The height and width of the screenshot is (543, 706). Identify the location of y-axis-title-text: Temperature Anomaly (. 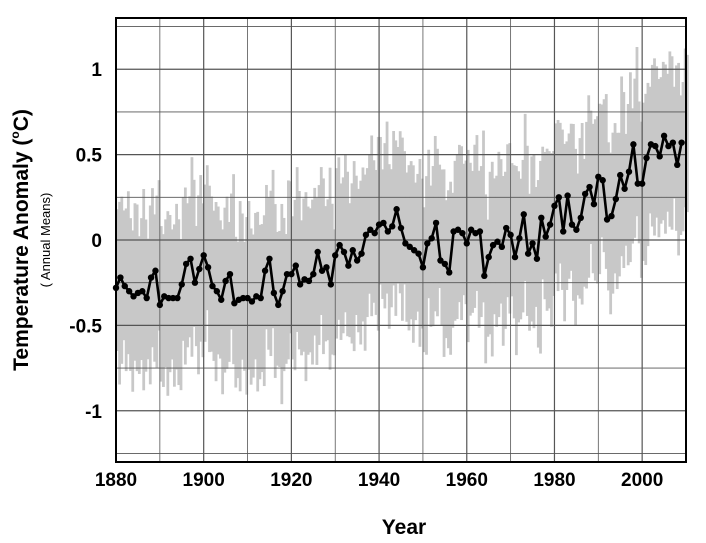
(21, 255).